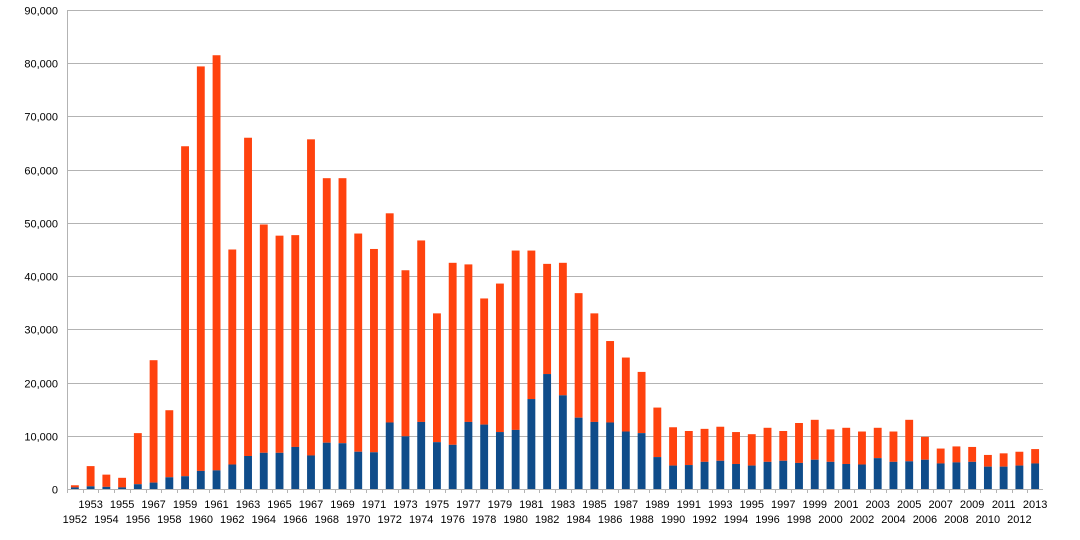 This screenshot has width=1080, height=540. I want to click on x-tick-label: 1965, so click(279, 505).